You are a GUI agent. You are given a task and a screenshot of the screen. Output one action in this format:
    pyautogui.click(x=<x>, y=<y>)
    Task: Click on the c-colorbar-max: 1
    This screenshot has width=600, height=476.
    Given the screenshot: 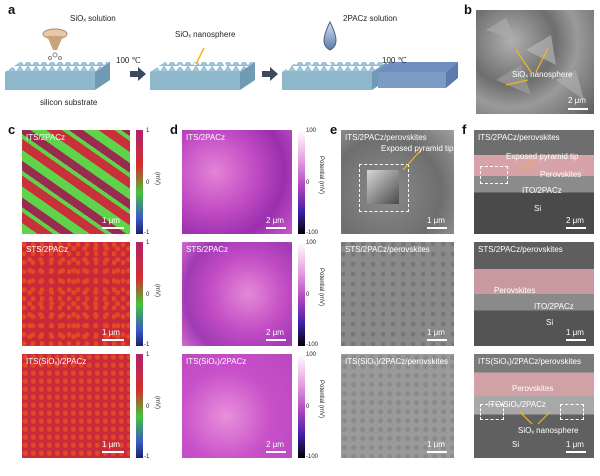 What is the action you would take?
    pyautogui.click(x=148, y=131)
    